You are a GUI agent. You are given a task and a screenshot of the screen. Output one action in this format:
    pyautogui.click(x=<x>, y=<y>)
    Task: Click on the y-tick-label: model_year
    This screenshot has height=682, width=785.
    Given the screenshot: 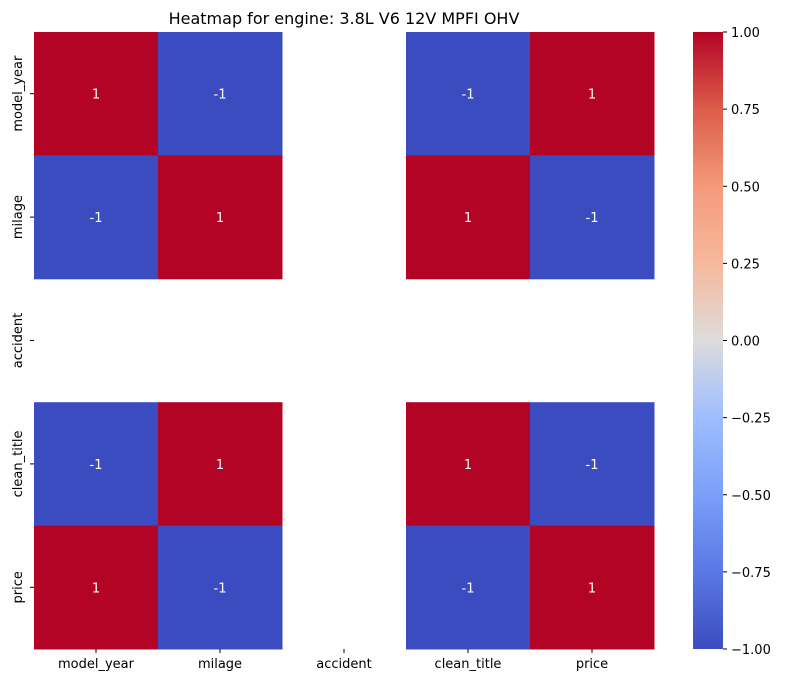 What is the action you would take?
    pyautogui.click(x=18, y=93)
    